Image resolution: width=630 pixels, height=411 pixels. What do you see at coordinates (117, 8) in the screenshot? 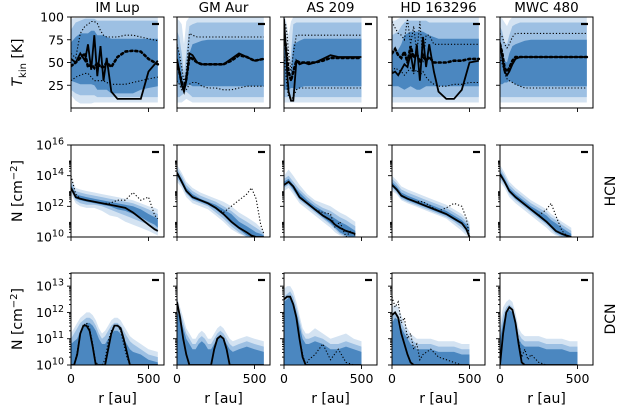
I see `panel-title: IM Lup` at bounding box center [117, 8].